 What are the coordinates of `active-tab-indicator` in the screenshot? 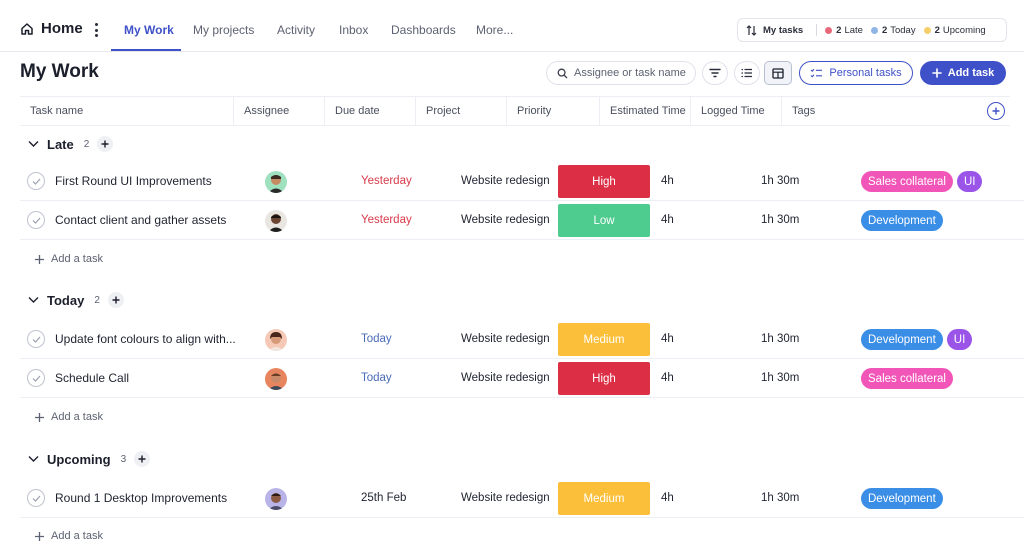 It's located at (146, 50).